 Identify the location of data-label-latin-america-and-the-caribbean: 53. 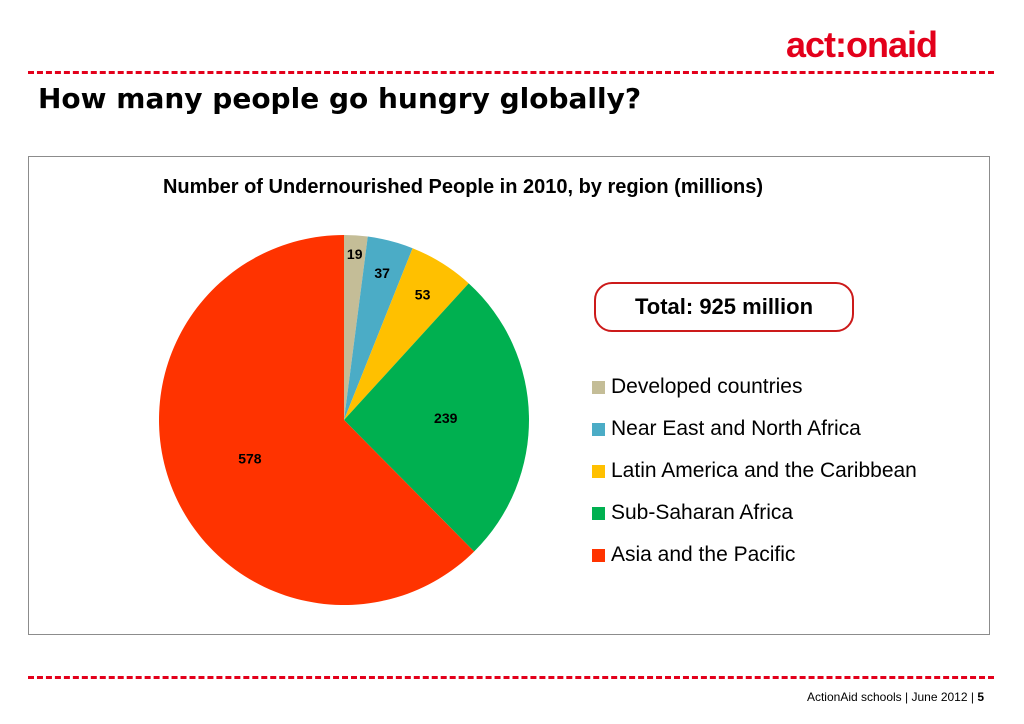
(423, 295).